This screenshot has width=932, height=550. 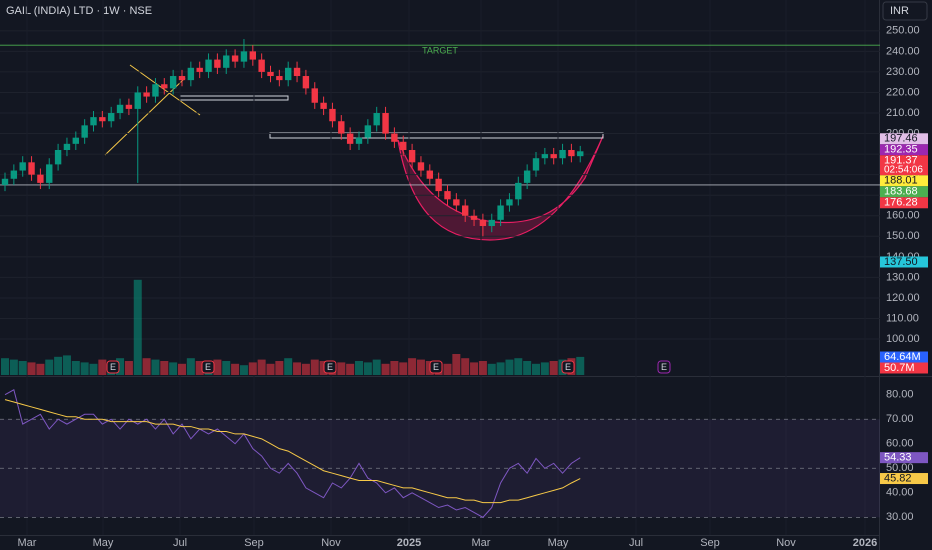 What do you see at coordinates (903, 216) in the screenshot?
I see `y-tick-label: 160.00` at bounding box center [903, 216].